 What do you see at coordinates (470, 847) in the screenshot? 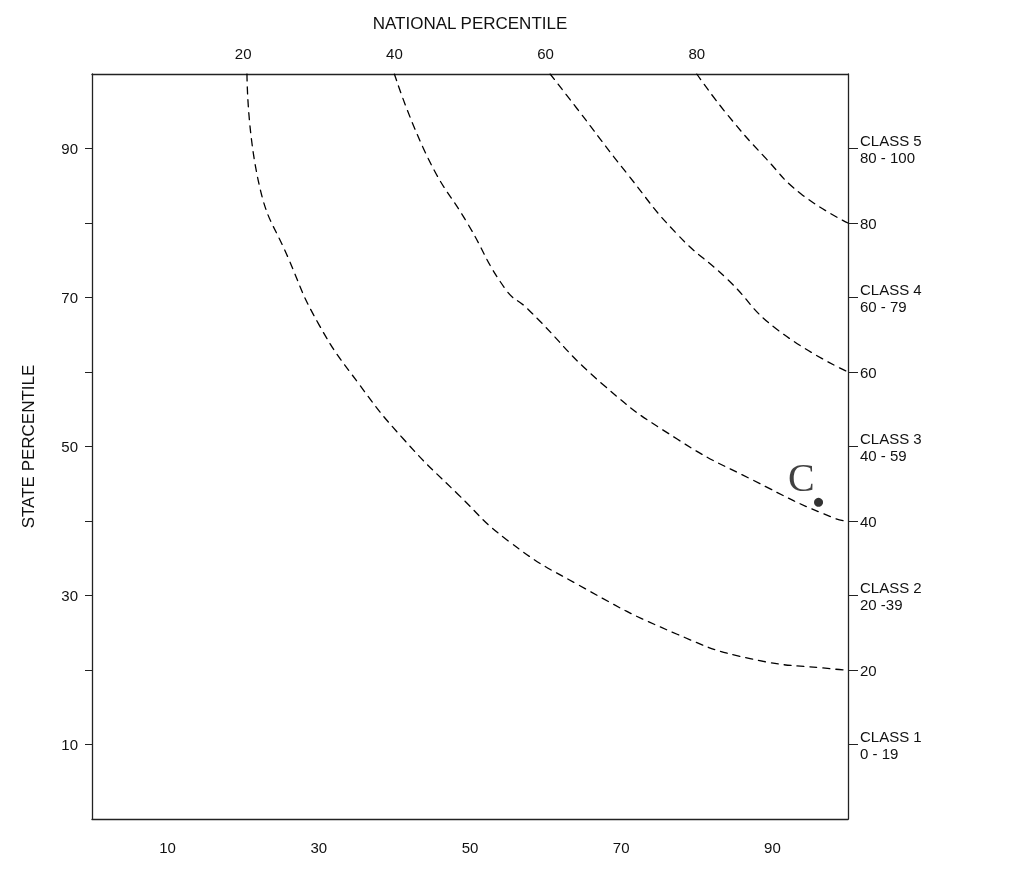
I see `x-tick-label: 50` at bounding box center [470, 847].